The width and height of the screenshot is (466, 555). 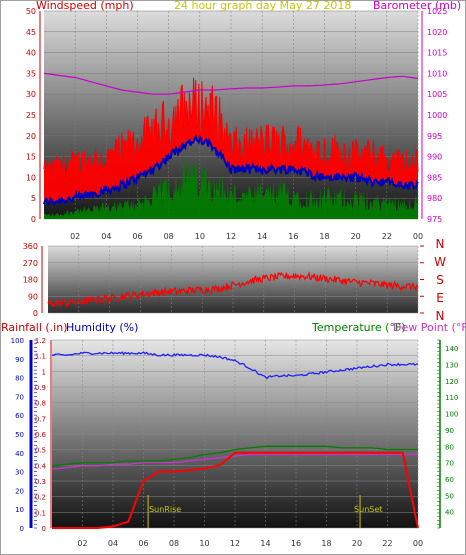 I want to click on wind-x-tick: 04, so click(x=106, y=236).